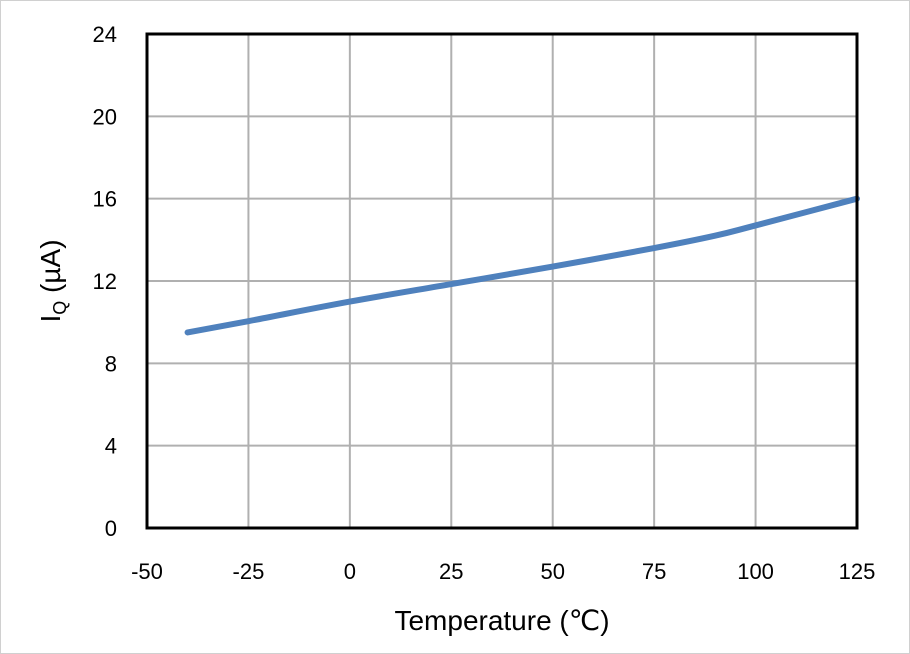 The height and width of the screenshot is (654, 910). What do you see at coordinates (105, 281) in the screenshot?
I see `y-tick-label: 12` at bounding box center [105, 281].